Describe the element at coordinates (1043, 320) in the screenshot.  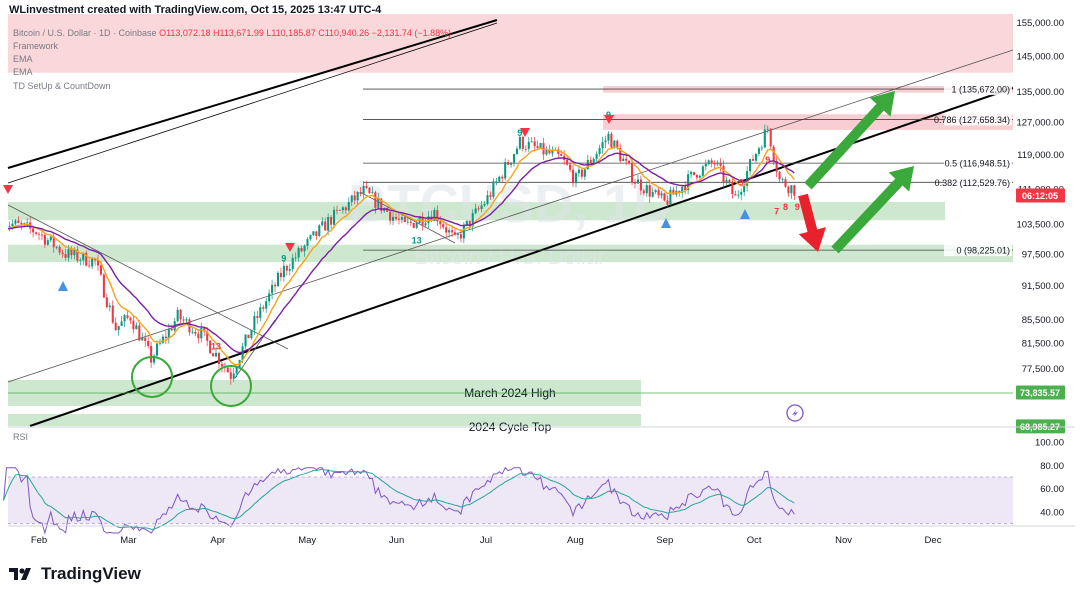
I see `price-tick-label: 85,500.00` at that location.